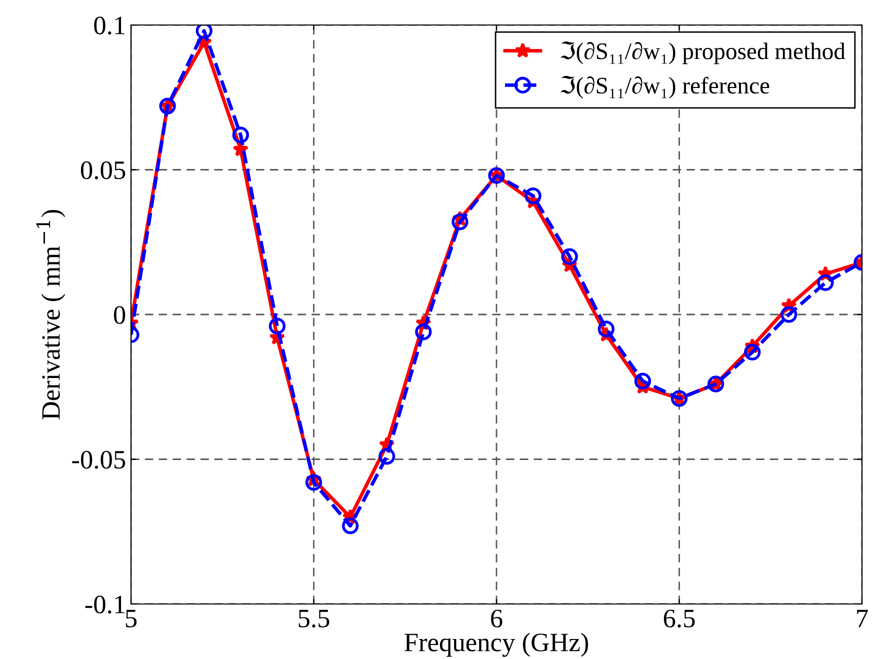  I want to click on y-axis-title: Derivative ( mm$^{−1}$), so click(51, 315).